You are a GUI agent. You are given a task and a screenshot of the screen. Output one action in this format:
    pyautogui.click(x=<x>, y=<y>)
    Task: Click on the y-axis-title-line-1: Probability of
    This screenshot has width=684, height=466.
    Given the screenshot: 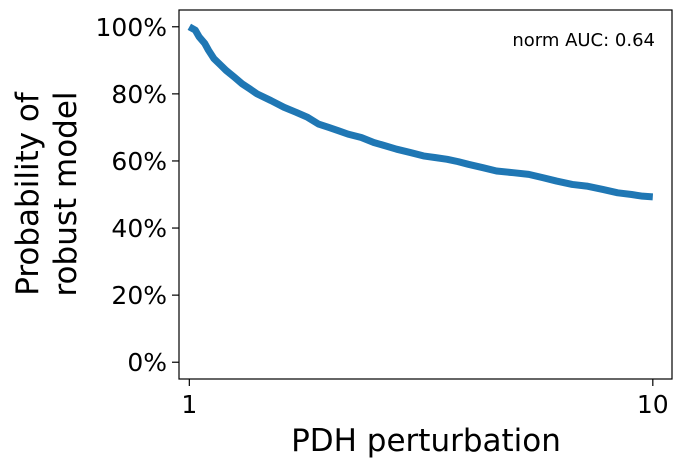 What is the action you would take?
    pyautogui.click(x=28, y=193)
    